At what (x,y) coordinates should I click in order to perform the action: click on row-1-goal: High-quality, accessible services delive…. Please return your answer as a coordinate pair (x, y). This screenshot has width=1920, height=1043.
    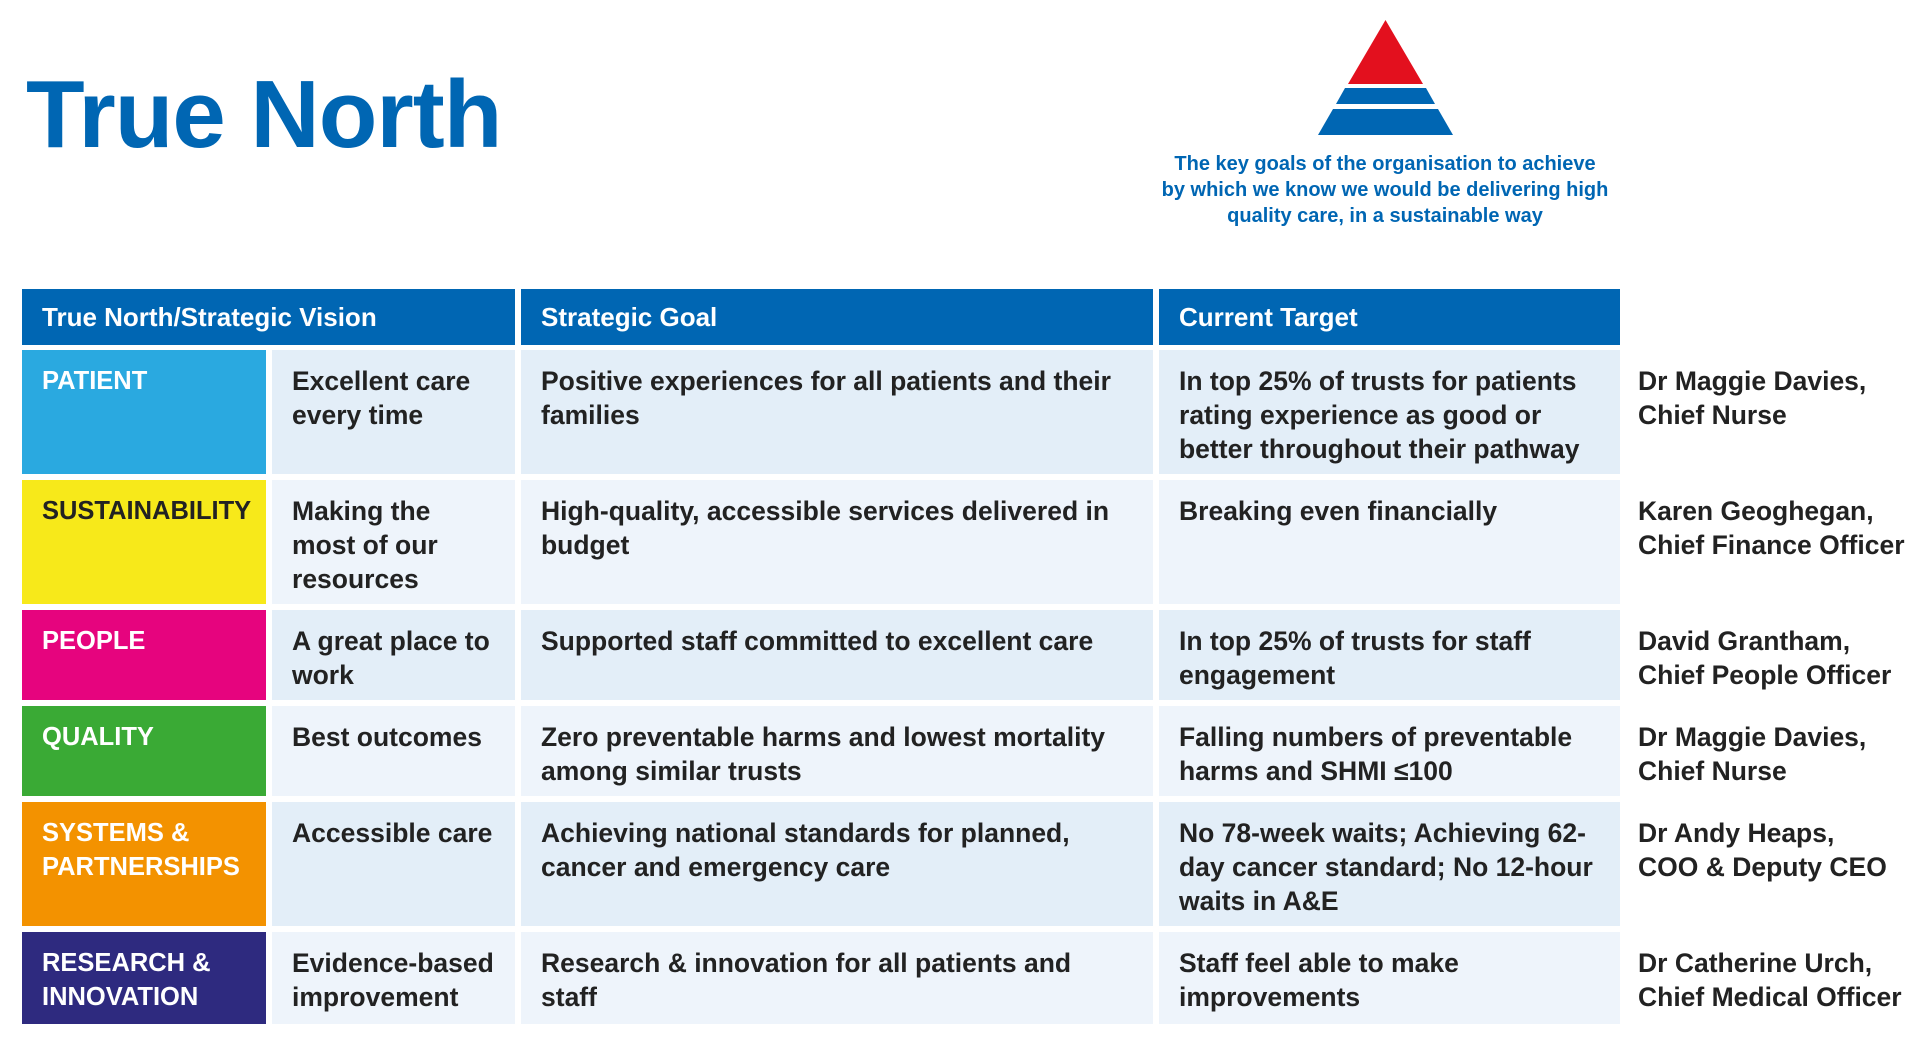
    Looking at the image, I should click on (837, 542).